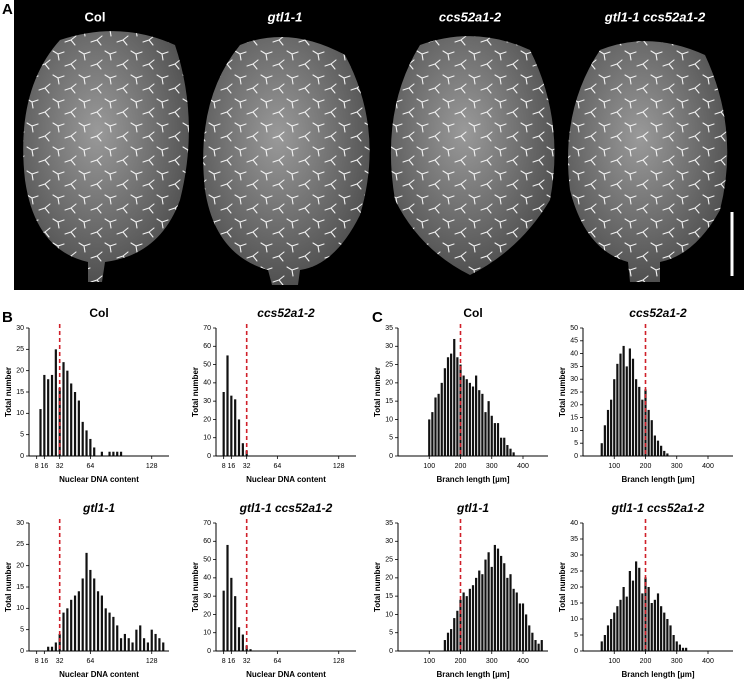 The height and width of the screenshot is (681, 744). What do you see at coordinates (22, 435) in the screenshot?
I see `y-tick-label: 5` at bounding box center [22, 435].